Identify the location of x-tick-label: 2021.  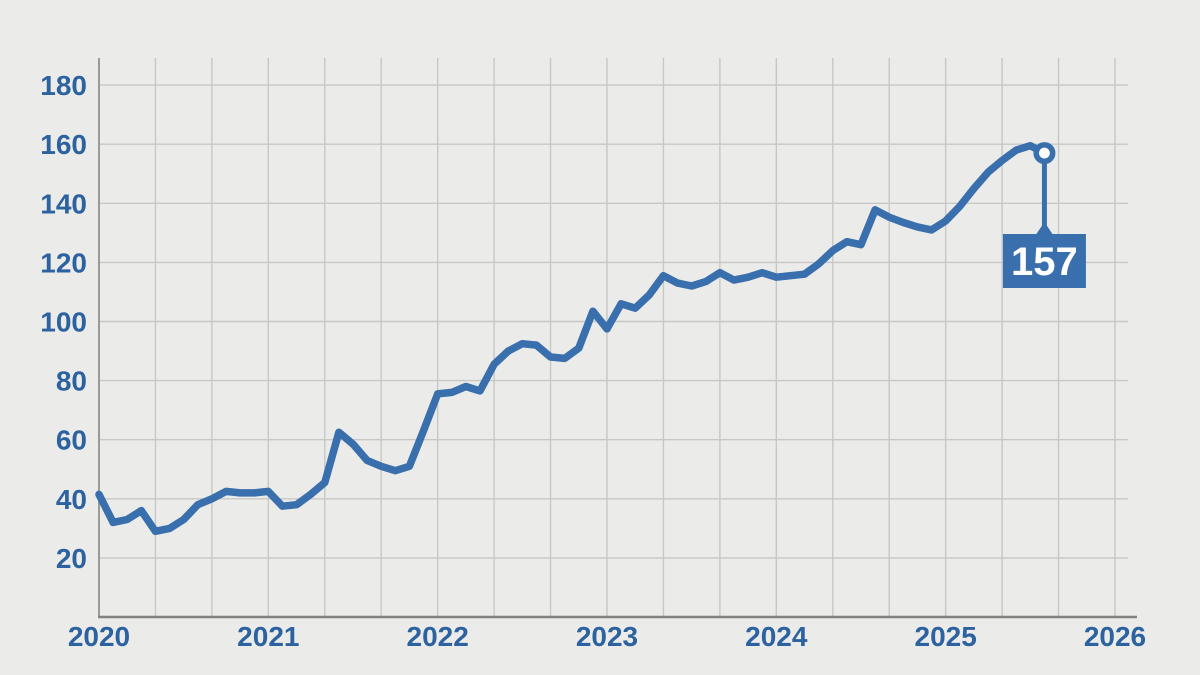
(268, 636).